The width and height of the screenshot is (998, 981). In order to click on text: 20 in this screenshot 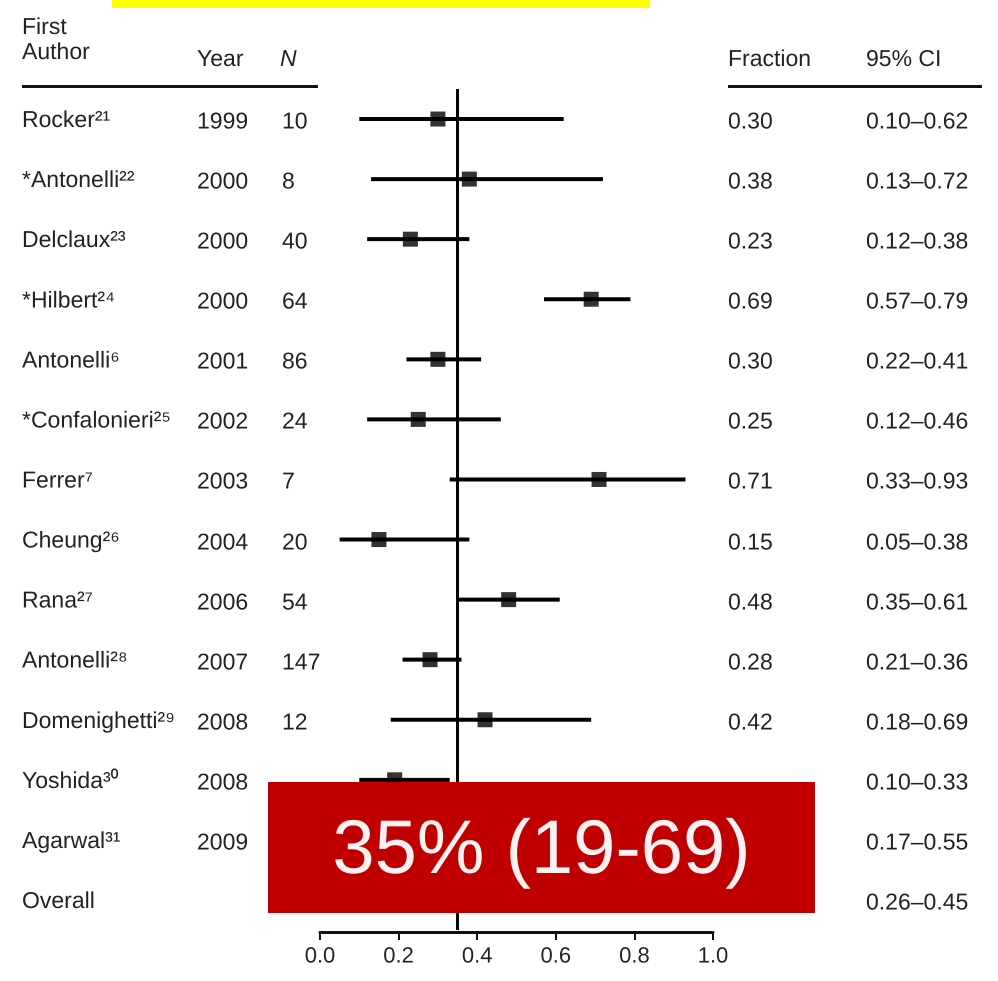, I will do `click(295, 541)`.